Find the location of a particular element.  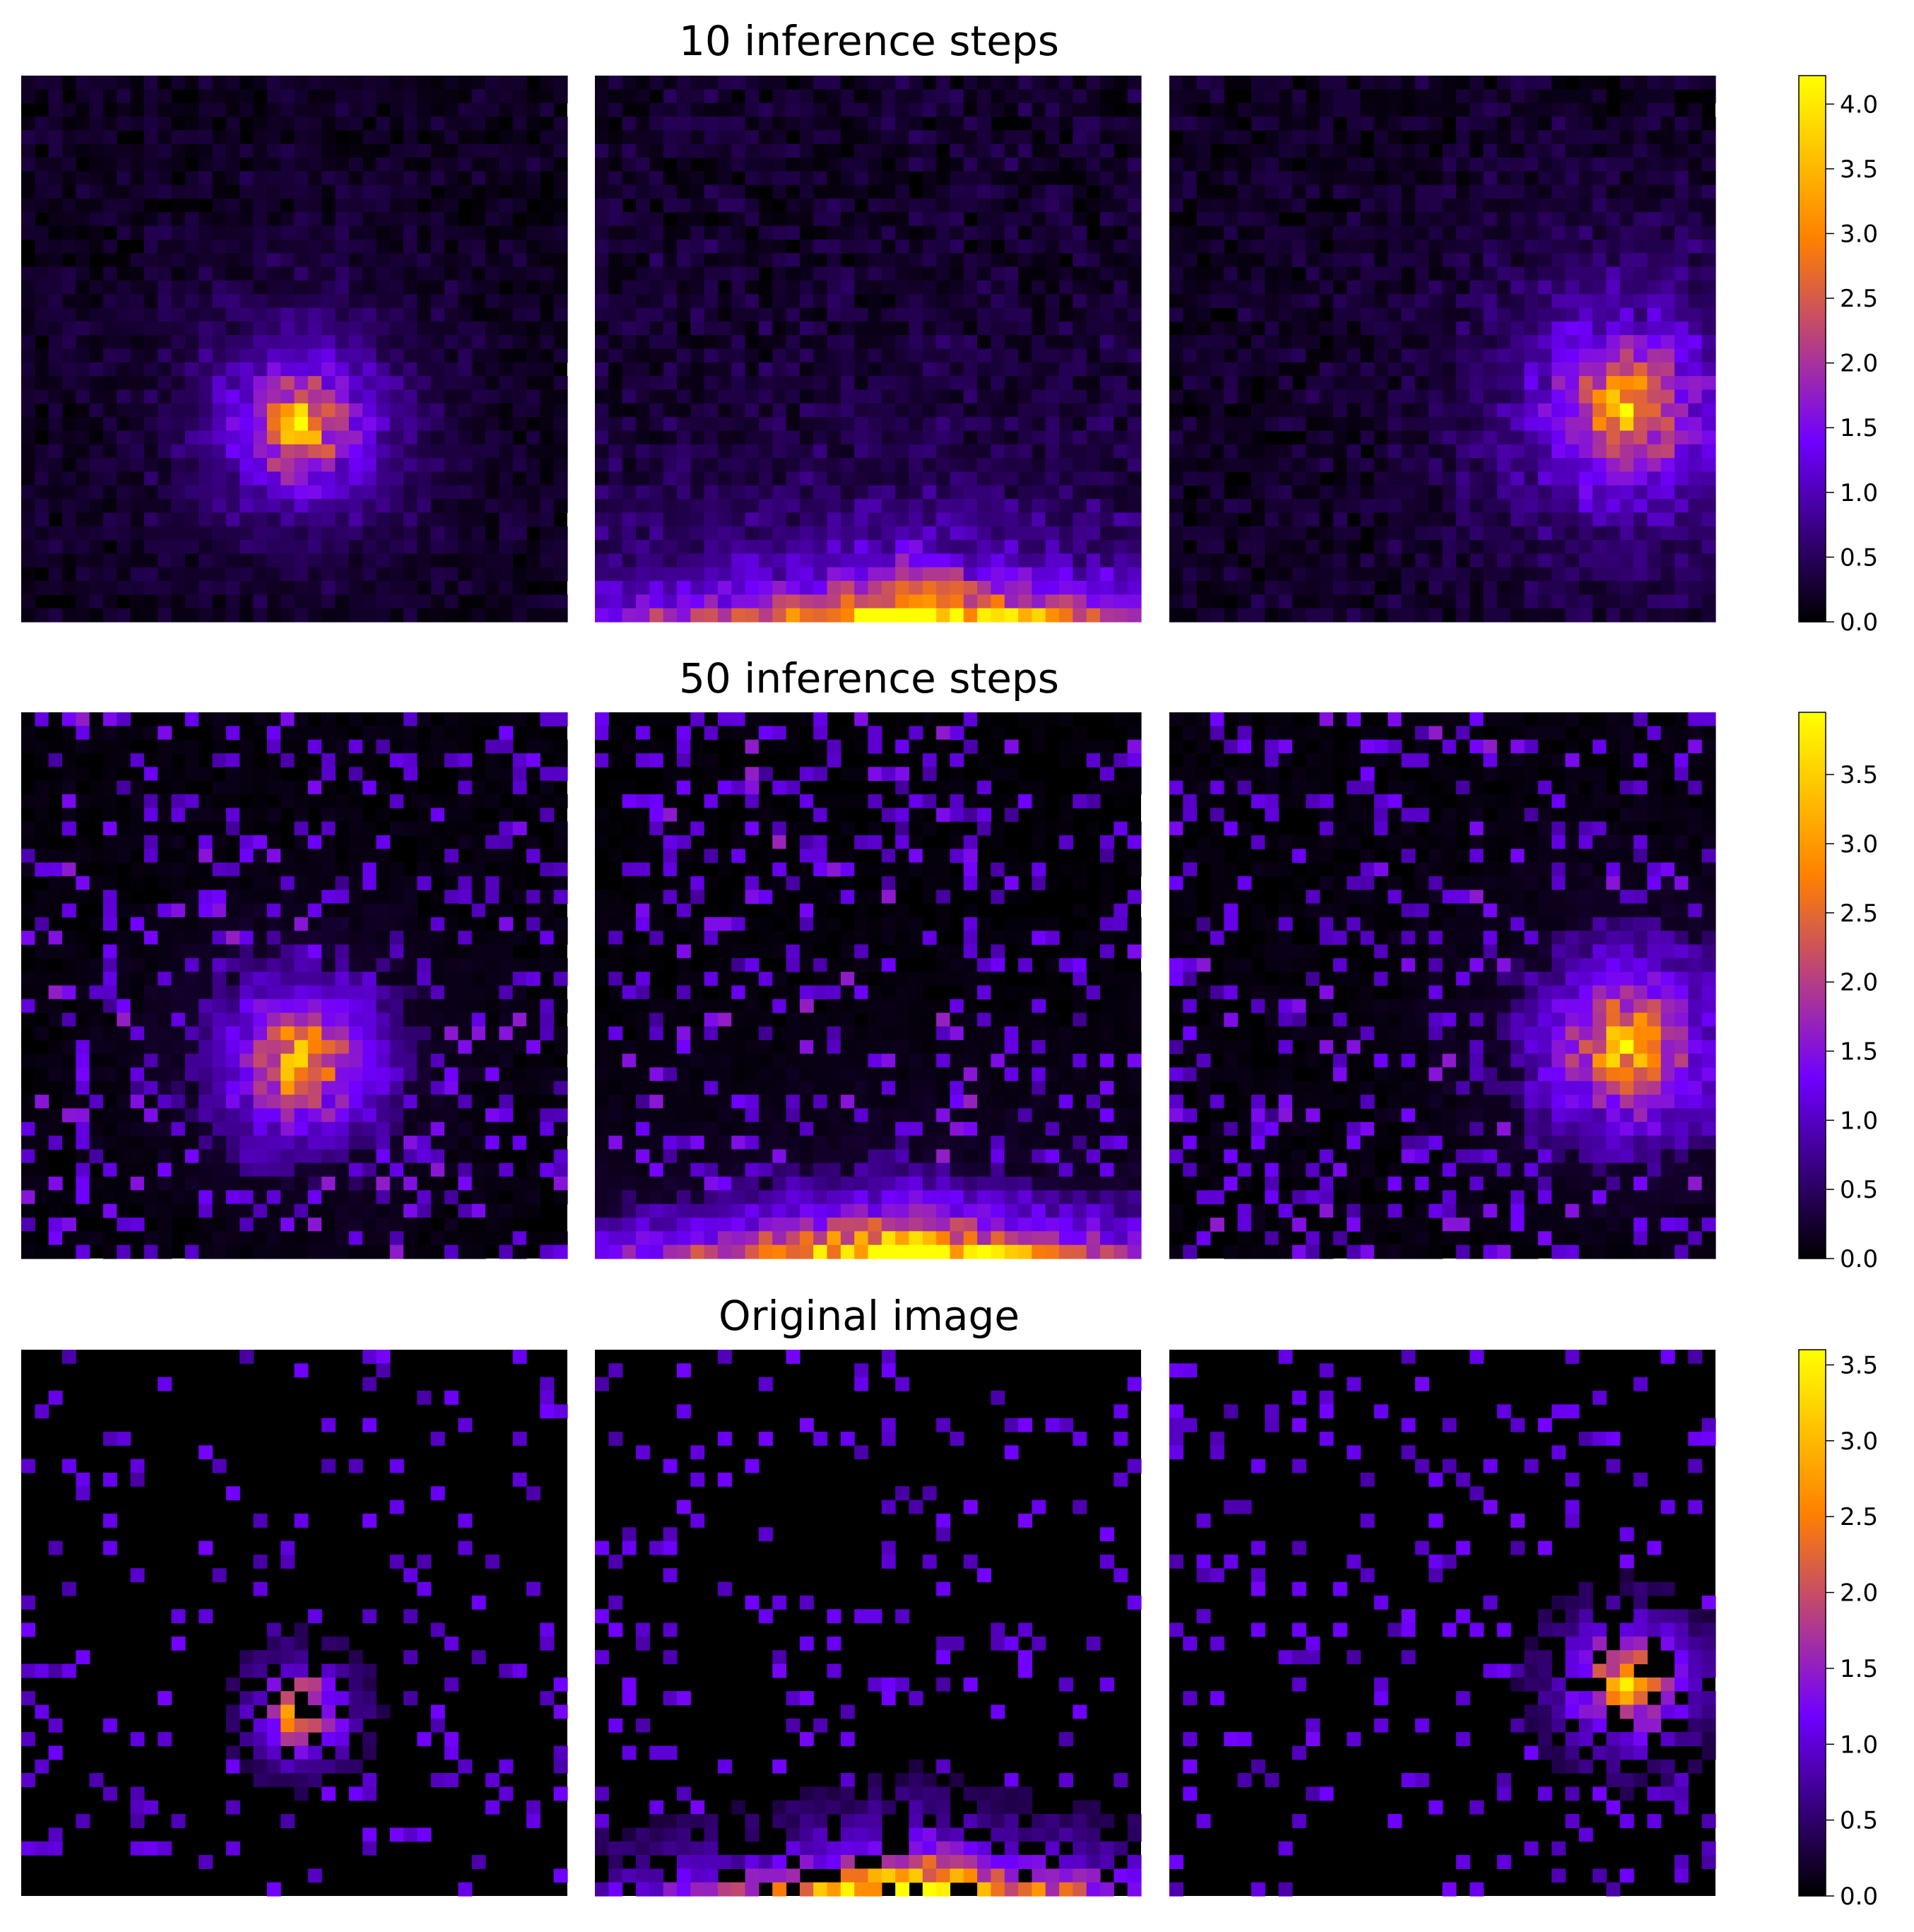

colorbar-tick-label: 3.5 is located at coordinates (1859, 170).